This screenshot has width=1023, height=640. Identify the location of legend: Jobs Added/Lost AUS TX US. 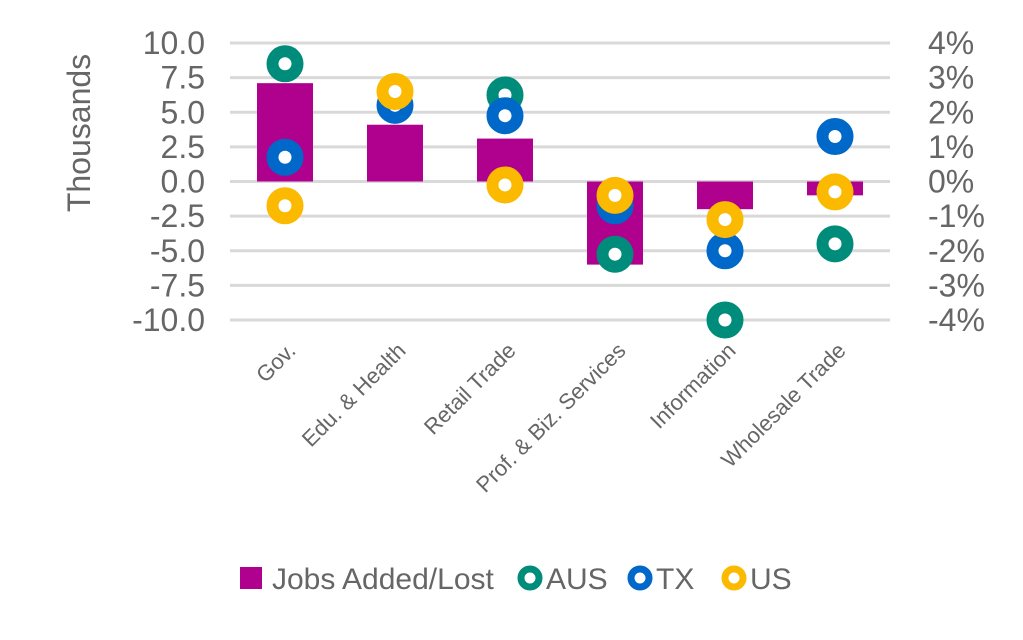
(516, 579).